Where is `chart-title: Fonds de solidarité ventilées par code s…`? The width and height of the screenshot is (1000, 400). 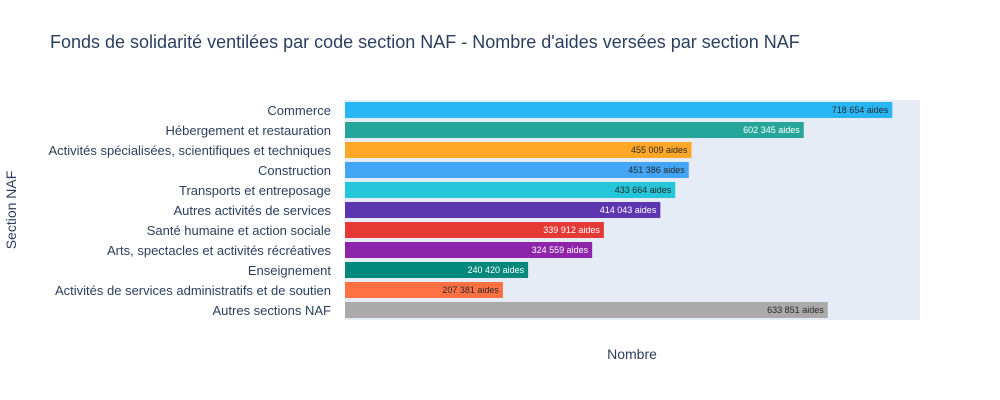
chart-title: Fonds de solidarité ventilées par code s… is located at coordinates (425, 42).